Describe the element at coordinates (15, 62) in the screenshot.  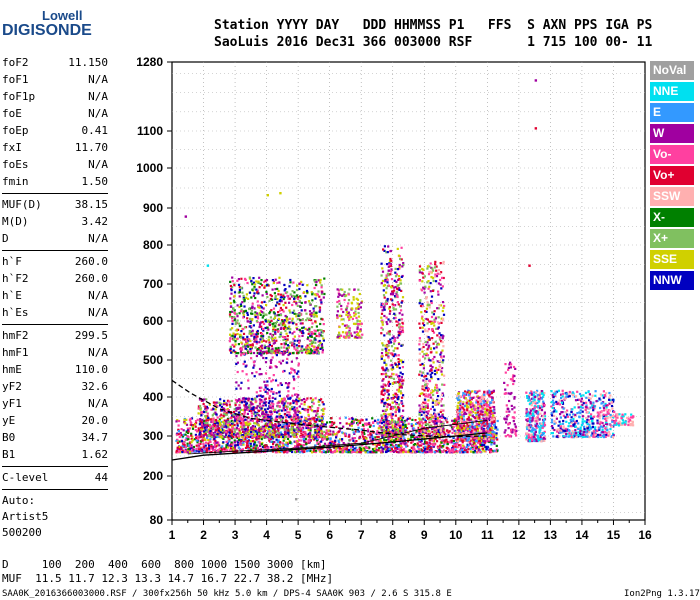
I see `param-name: foF2` at that location.